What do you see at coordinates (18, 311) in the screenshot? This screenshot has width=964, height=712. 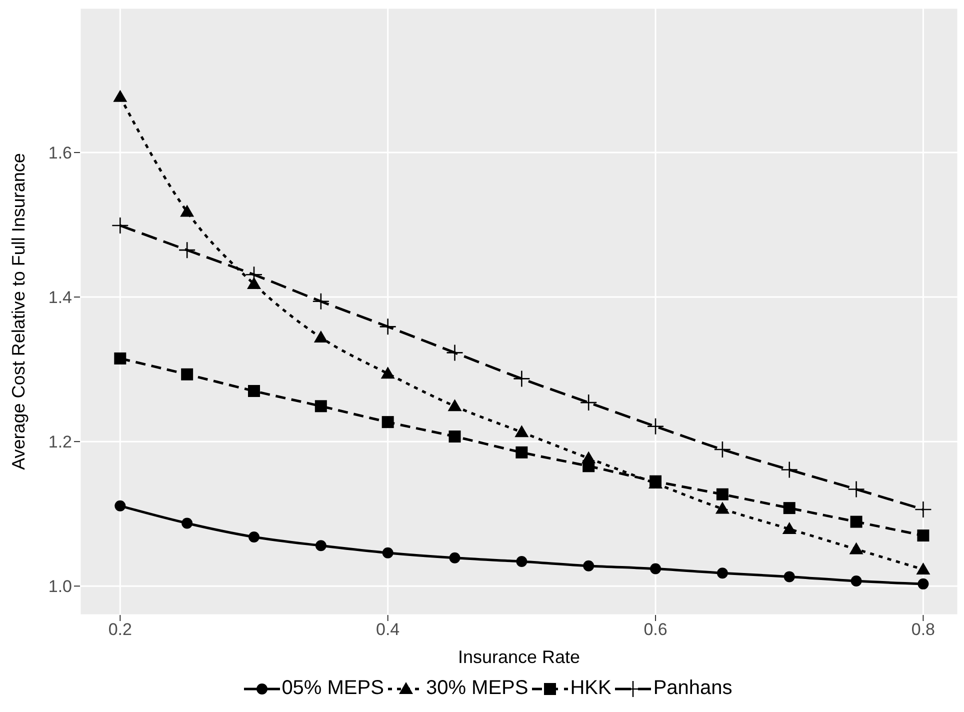 I see `y-axis-title: Average Cost Relative to Full Insurance` at bounding box center [18, 311].